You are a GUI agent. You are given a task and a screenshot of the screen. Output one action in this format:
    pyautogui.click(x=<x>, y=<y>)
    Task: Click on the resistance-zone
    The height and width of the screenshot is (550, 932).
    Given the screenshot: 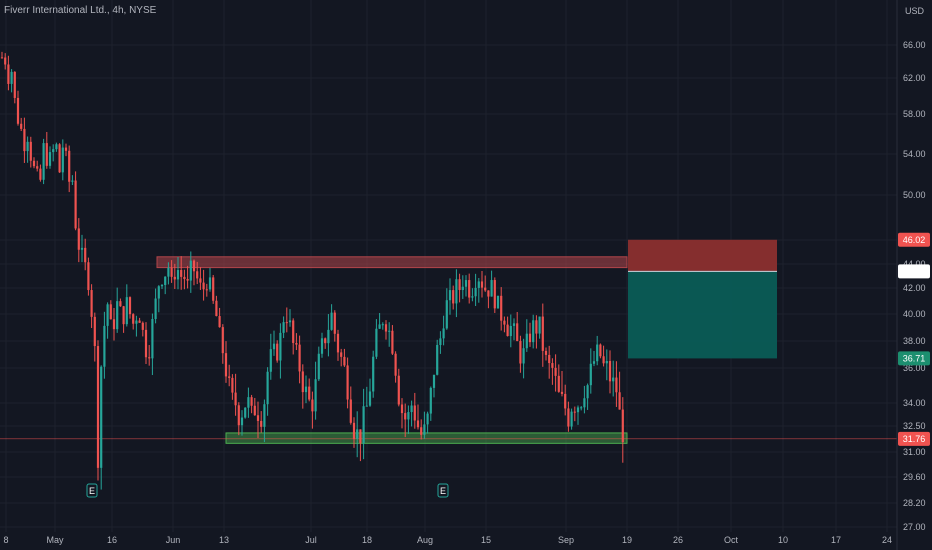 What is the action you would take?
    pyautogui.click(x=392, y=262)
    